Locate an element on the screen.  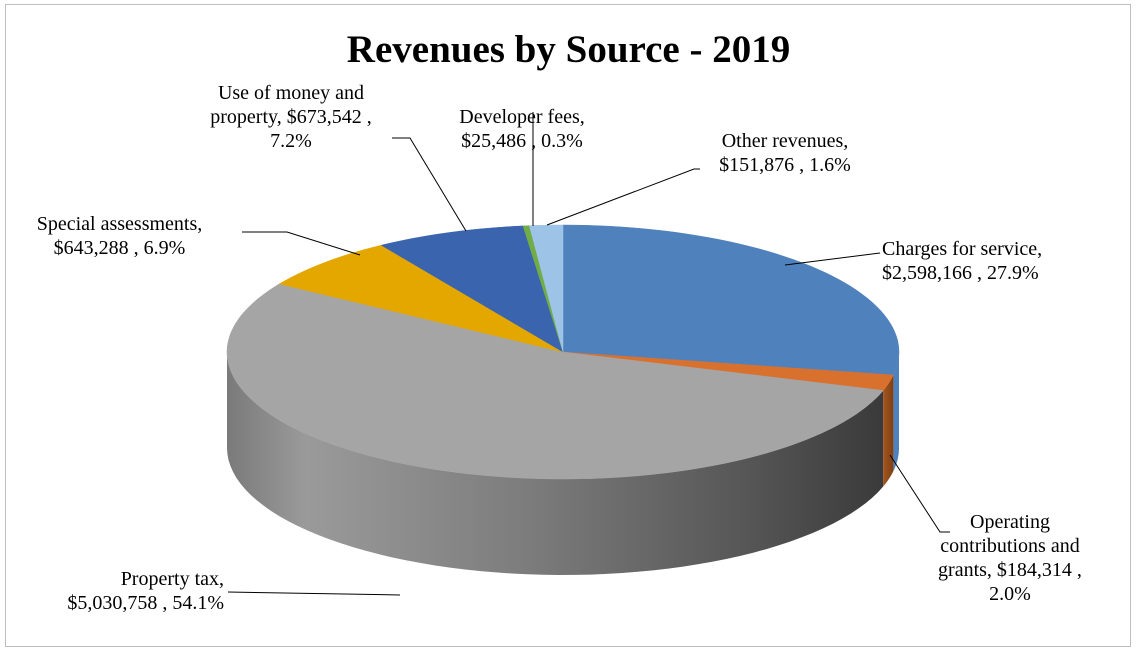
leader-line-operating-contributions-and-grants is located at coordinates (919, 493).